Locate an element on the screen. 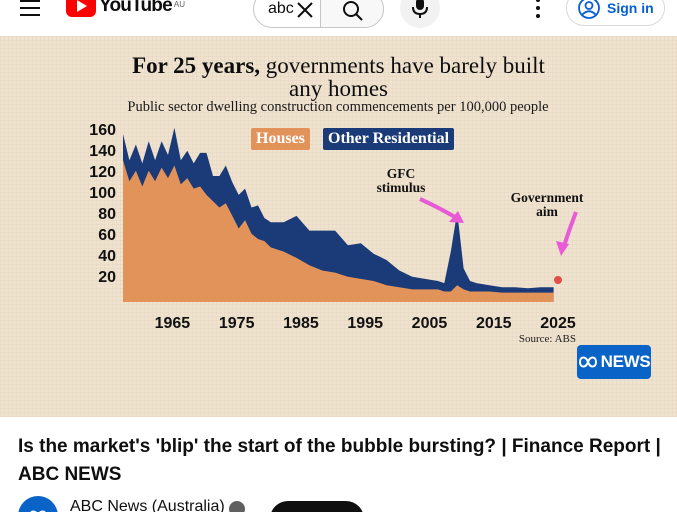 The image size is (677, 512). y-tick-label: 140 is located at coordinates (102, 151).